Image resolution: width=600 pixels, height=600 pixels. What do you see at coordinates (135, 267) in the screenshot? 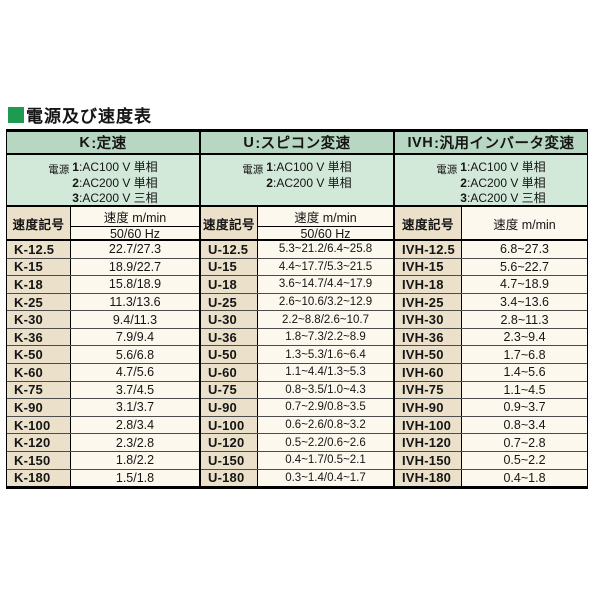
I see `speed-value-cell: 18.9/22.7` at bounding box center [135, 267].